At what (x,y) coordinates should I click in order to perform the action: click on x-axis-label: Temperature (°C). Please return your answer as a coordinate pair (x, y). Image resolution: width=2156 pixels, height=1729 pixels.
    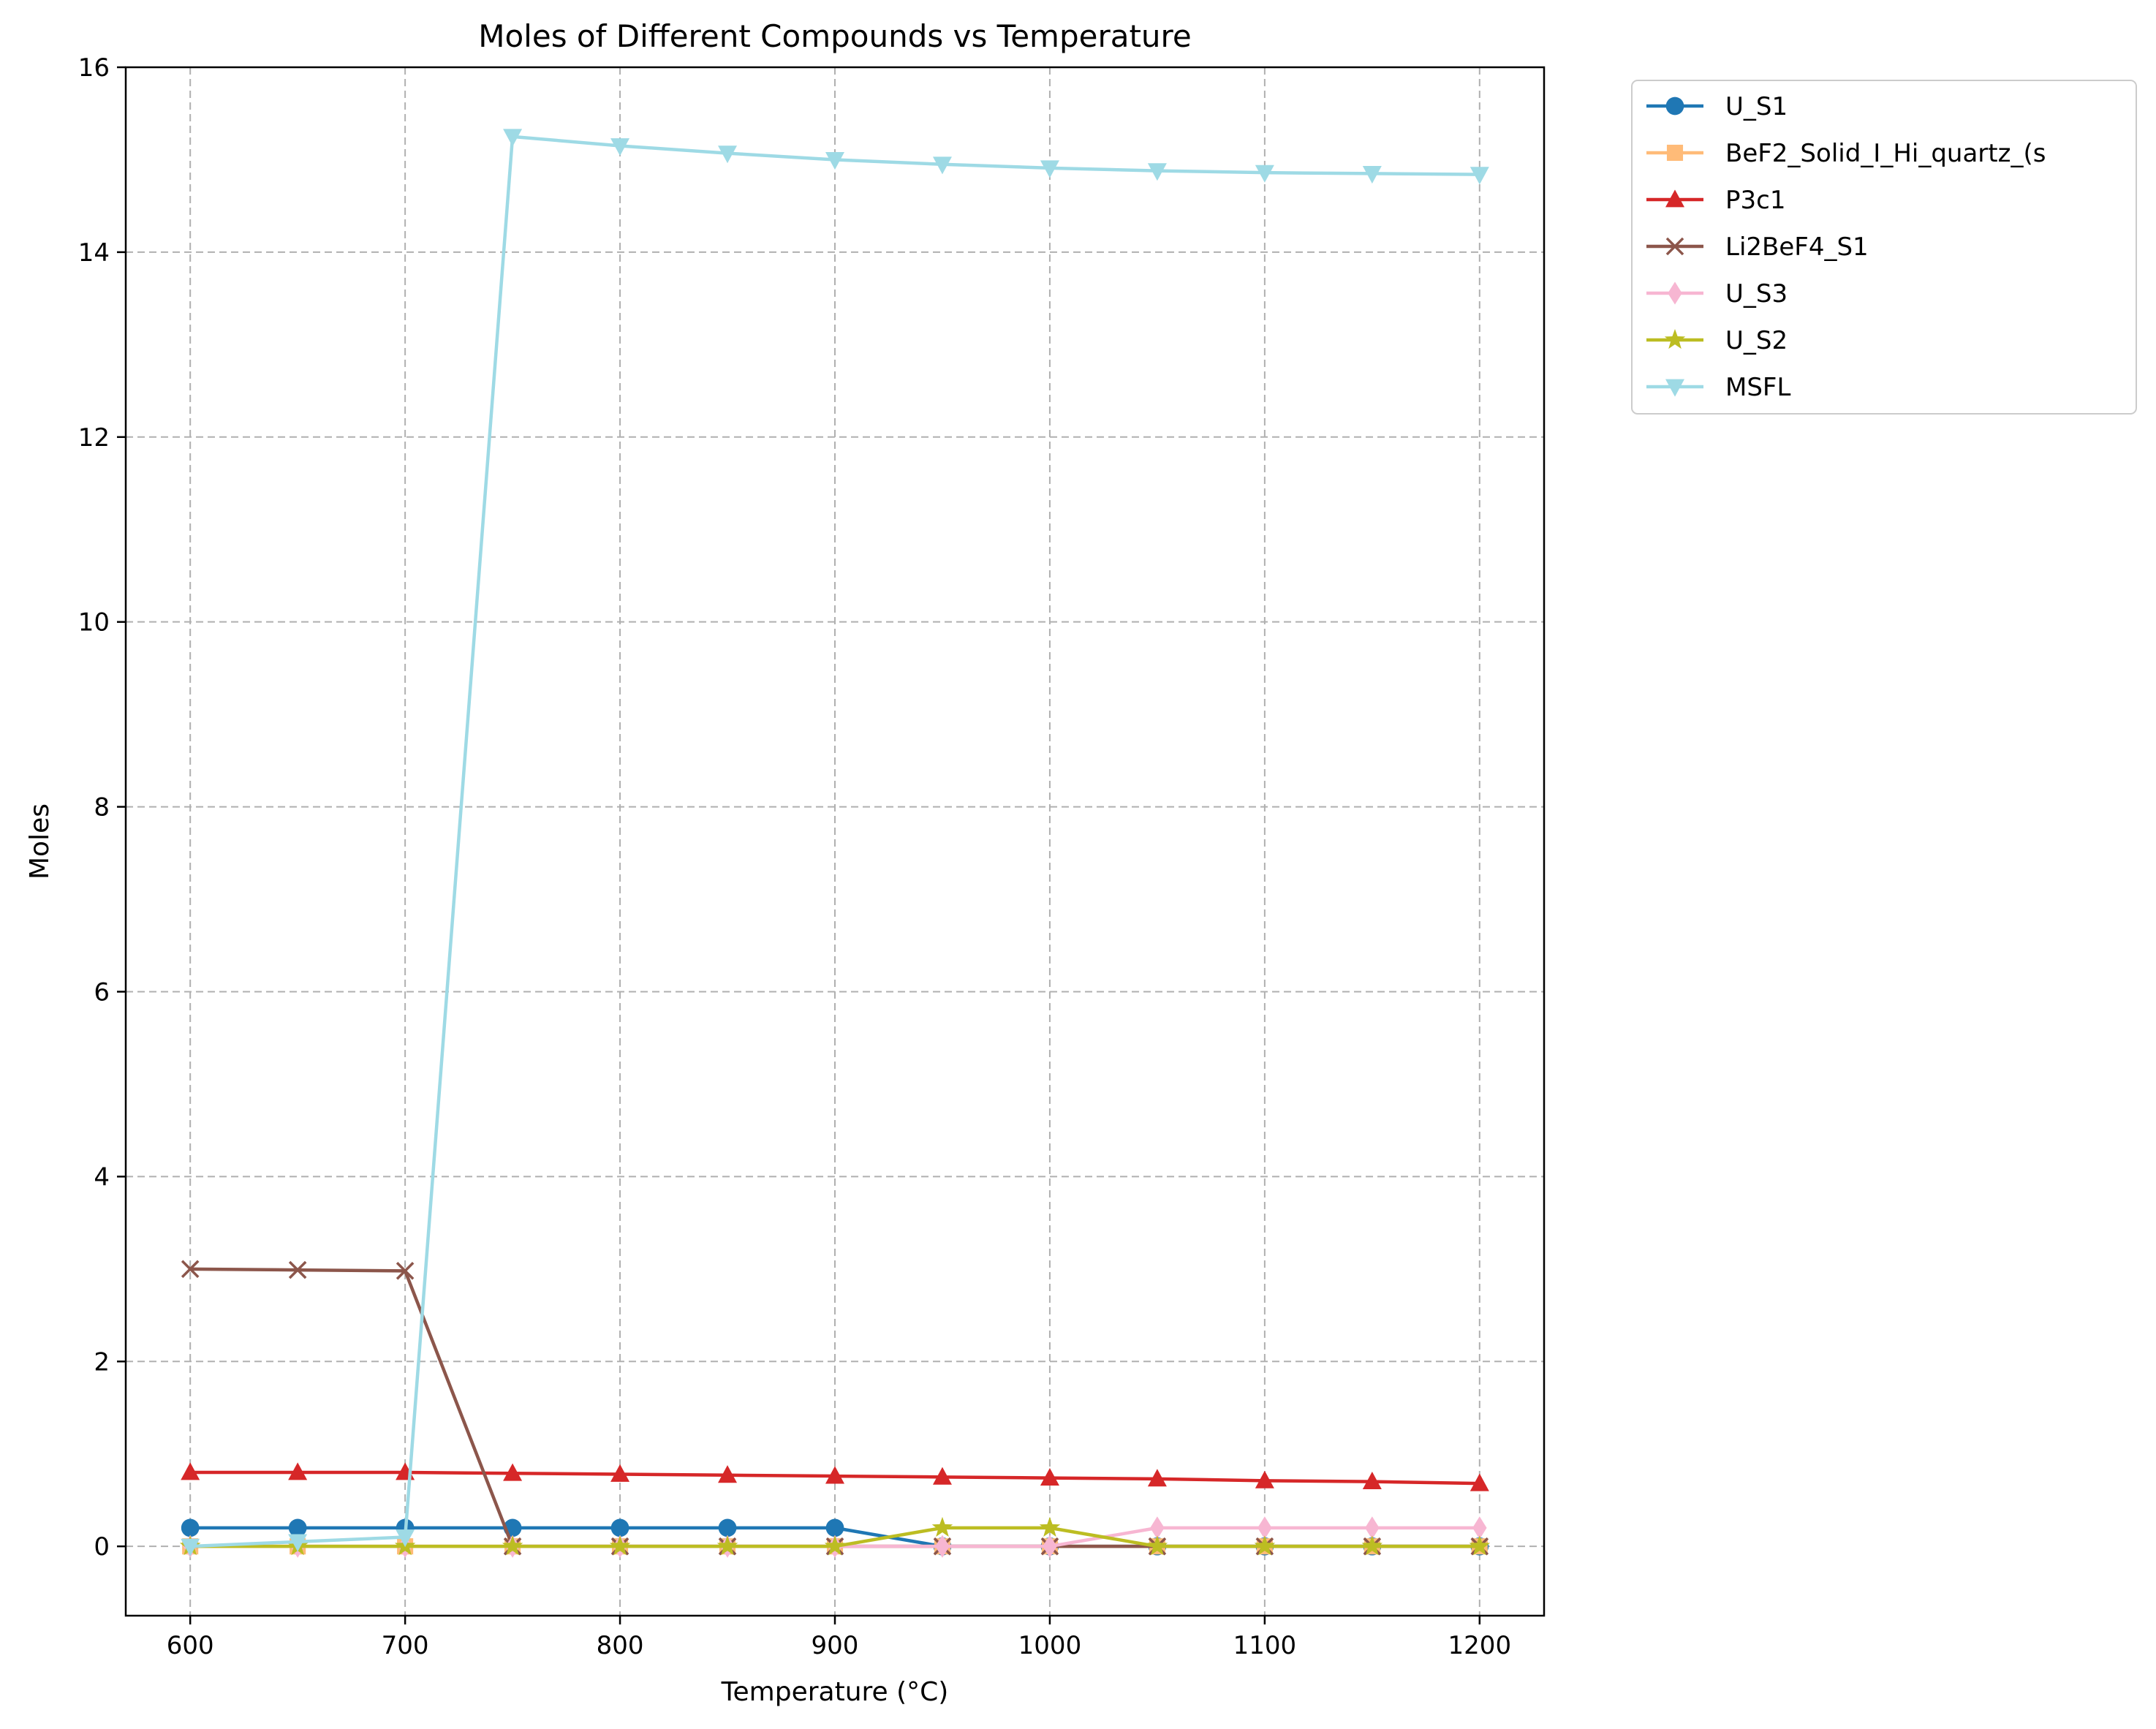
    Looking at the image, I should click on (835, 1692).